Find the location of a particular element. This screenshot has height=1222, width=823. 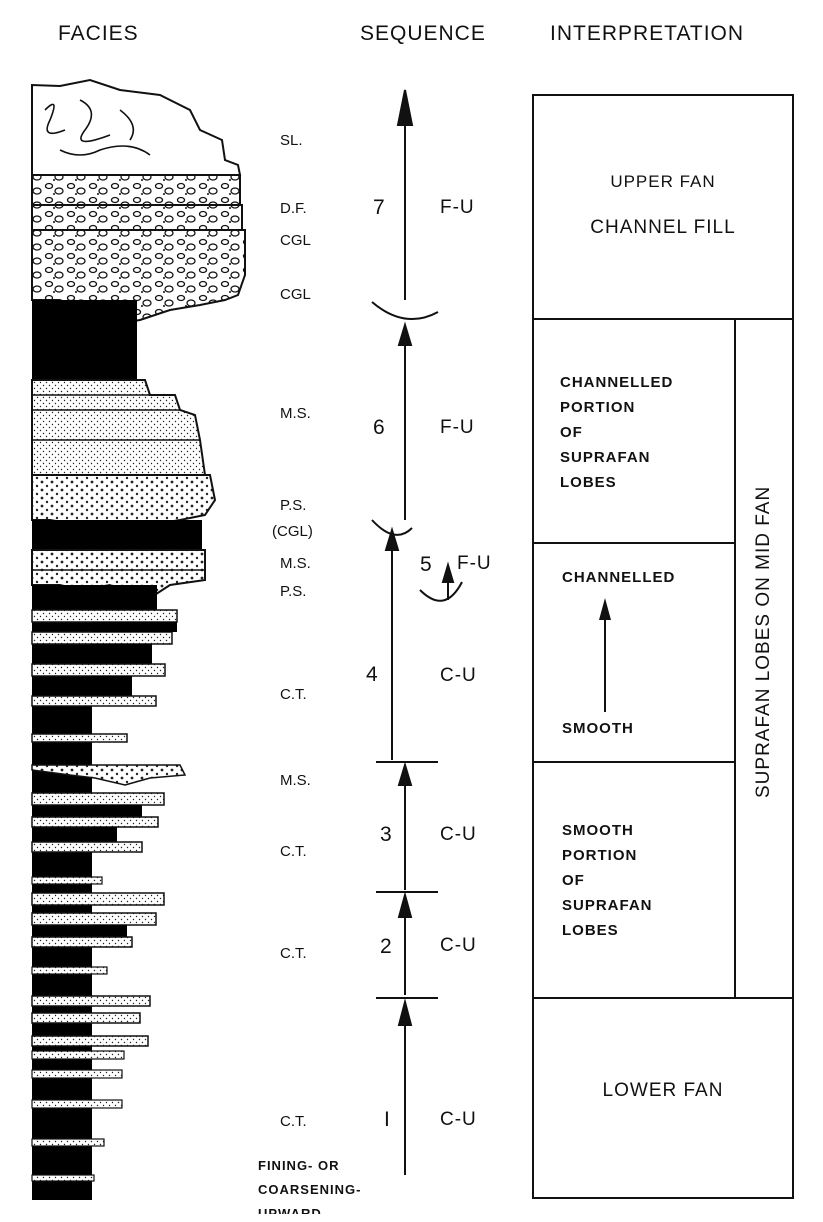

smooth-portion-text: SMOOTH PORTION OF SUPRAFAN LOBES is located at coordinates (607, 880).